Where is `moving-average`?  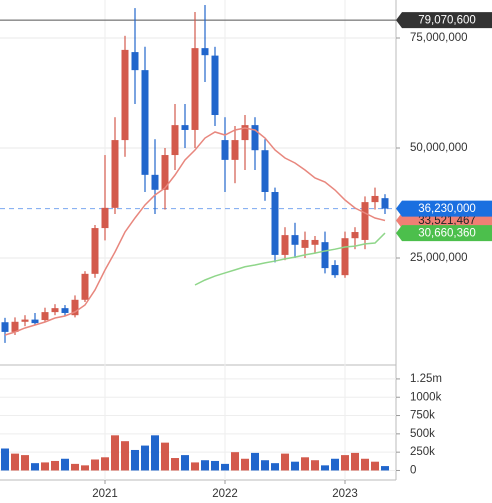 moving-average is located at coordinates (290, 259).